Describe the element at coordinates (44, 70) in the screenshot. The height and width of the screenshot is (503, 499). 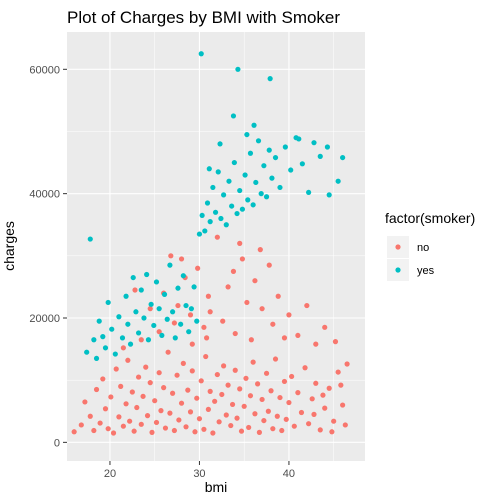
I see `y-tick-label-3: 60000` at that location.